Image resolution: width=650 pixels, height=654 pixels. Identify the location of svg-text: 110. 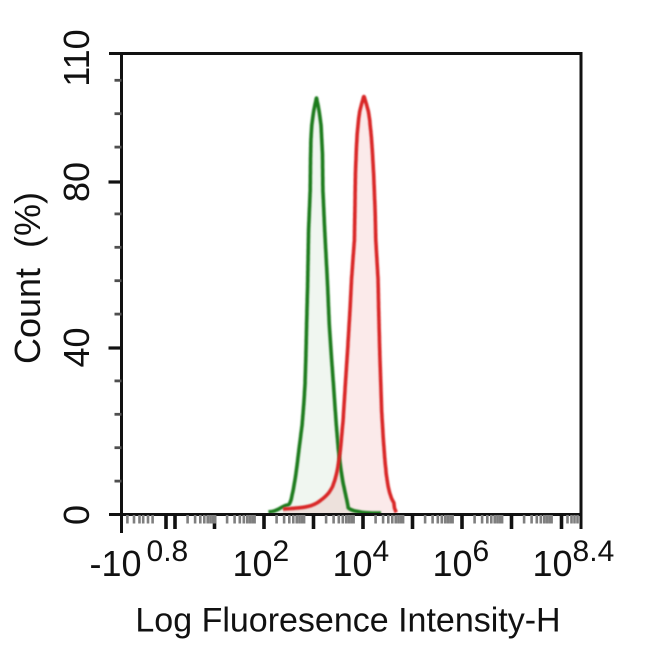
(76, 57).